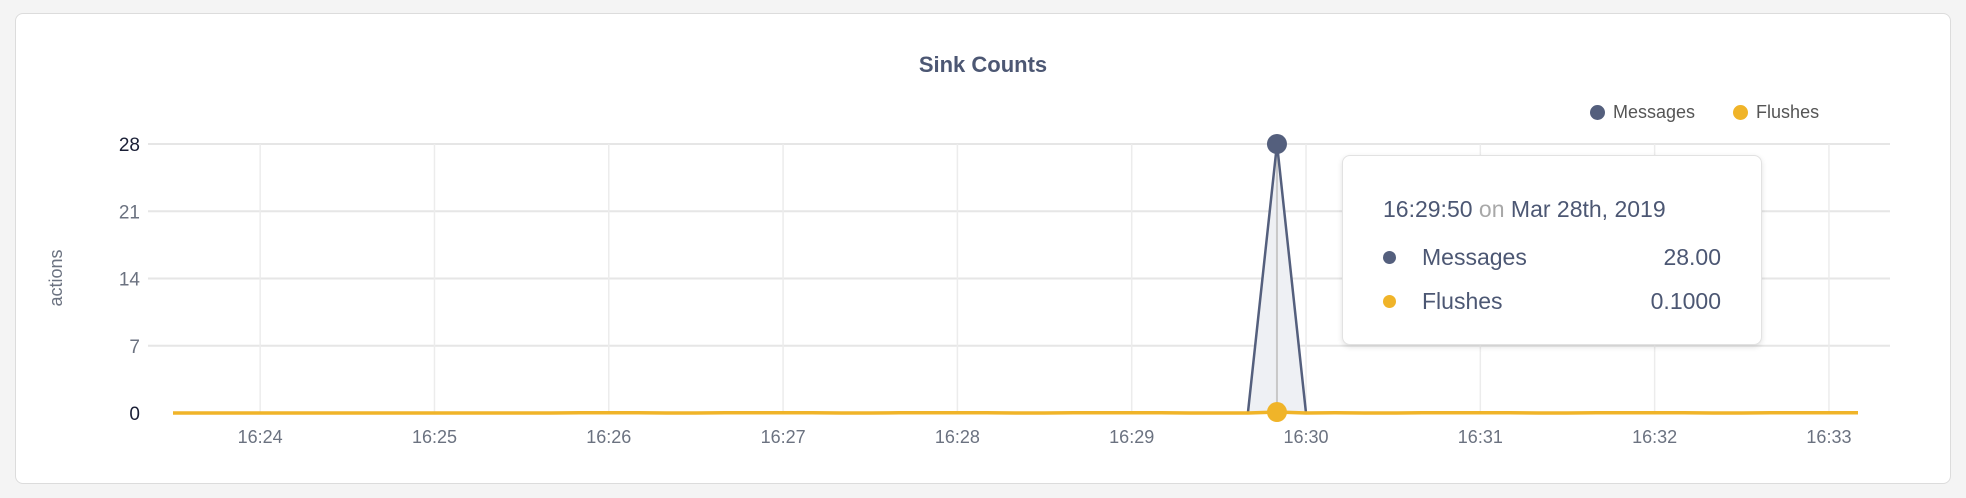  Describe the element at coordinates (134, 414) in the screenshot. I see `y-tick-label: 0` at that location.